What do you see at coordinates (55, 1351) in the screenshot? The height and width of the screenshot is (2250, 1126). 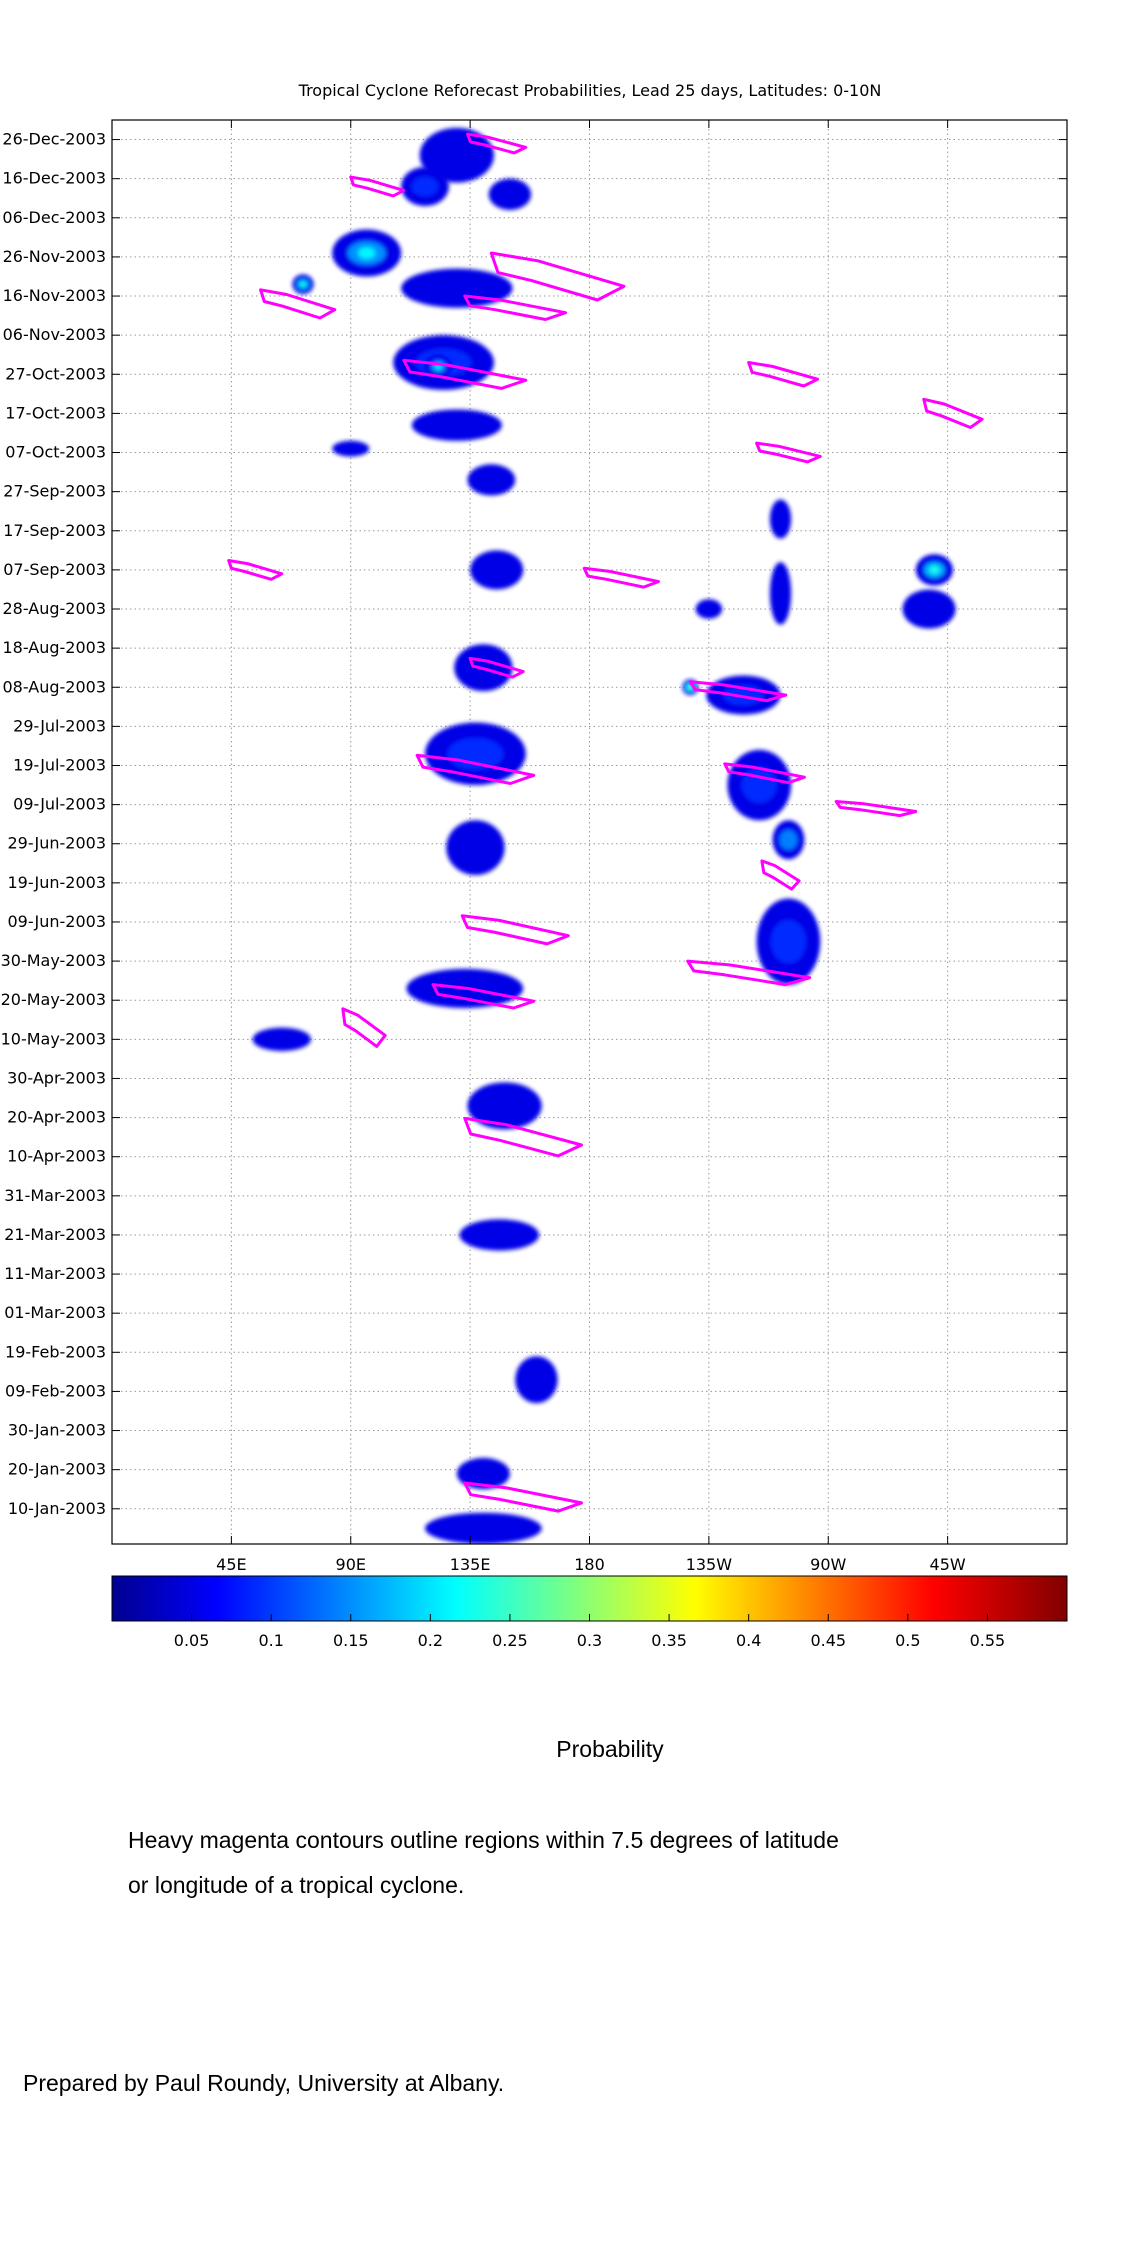 I see `y-tick-label: 19-Feb-2003` at bounding box center [55, 1351].